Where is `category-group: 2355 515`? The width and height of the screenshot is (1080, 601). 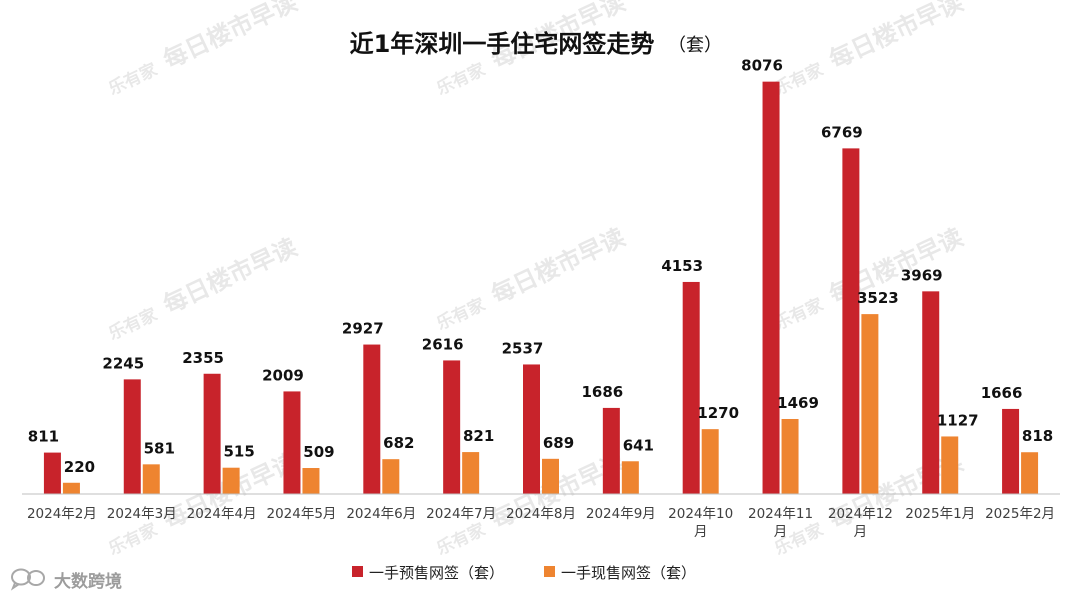
category-group: 2355 515 is located at coordinates (218, 421).